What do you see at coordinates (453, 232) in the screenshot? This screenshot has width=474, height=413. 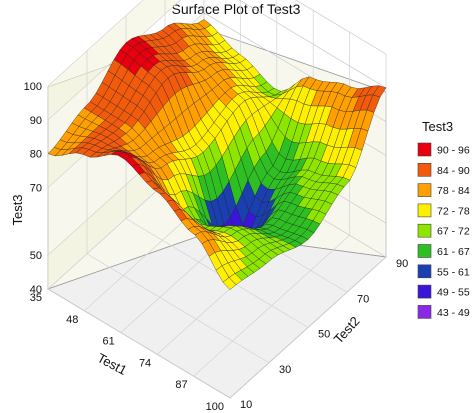 I see `legend-label: 67 - 72` at bounding box center [453, 232].